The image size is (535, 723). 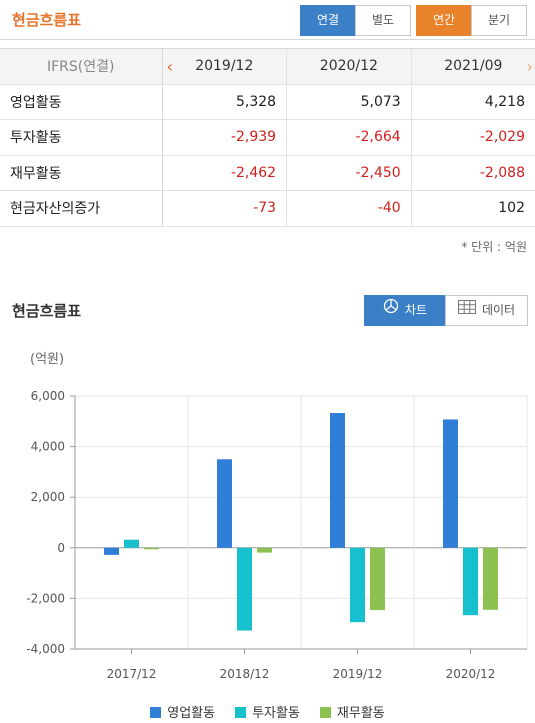 I want to click on column-header: 2021/09 ›, so click(x=473, y=66).